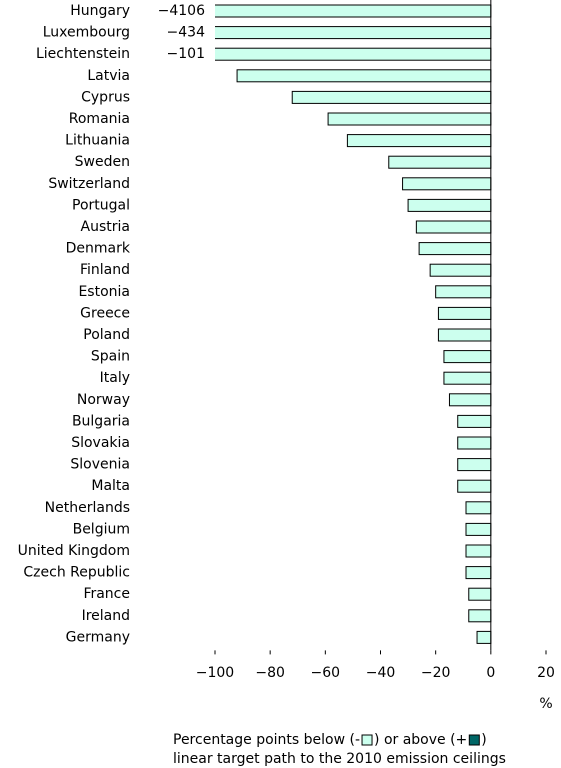  Describe the element at coordinates (186, 33) in the screenshot. I see `value-label: −434` at that location.